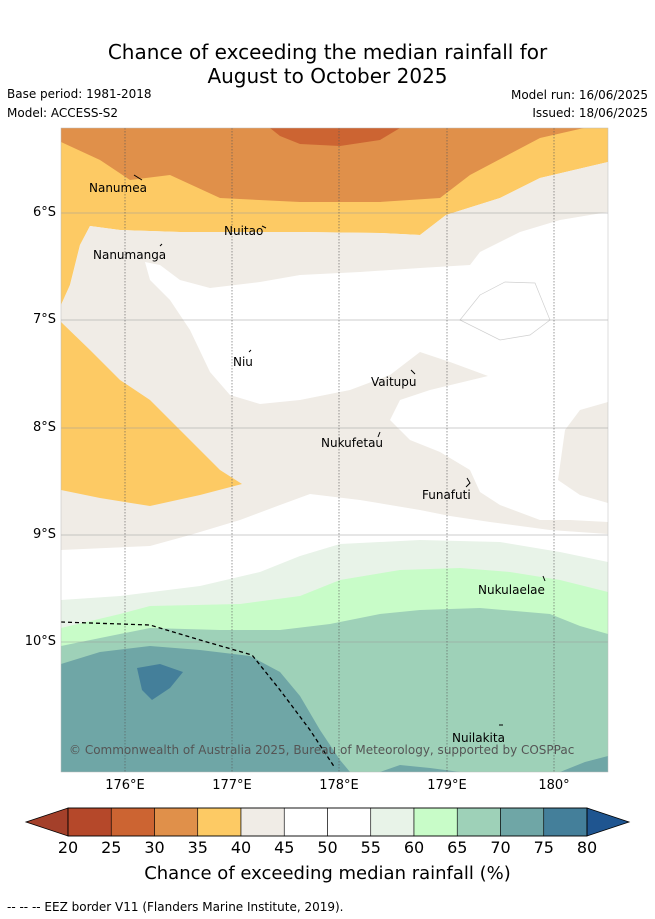 This screenshot has width=655, height=919. Describe the element at coordinates (160, 682) in the screenshot. I see `band-blue` at that location.